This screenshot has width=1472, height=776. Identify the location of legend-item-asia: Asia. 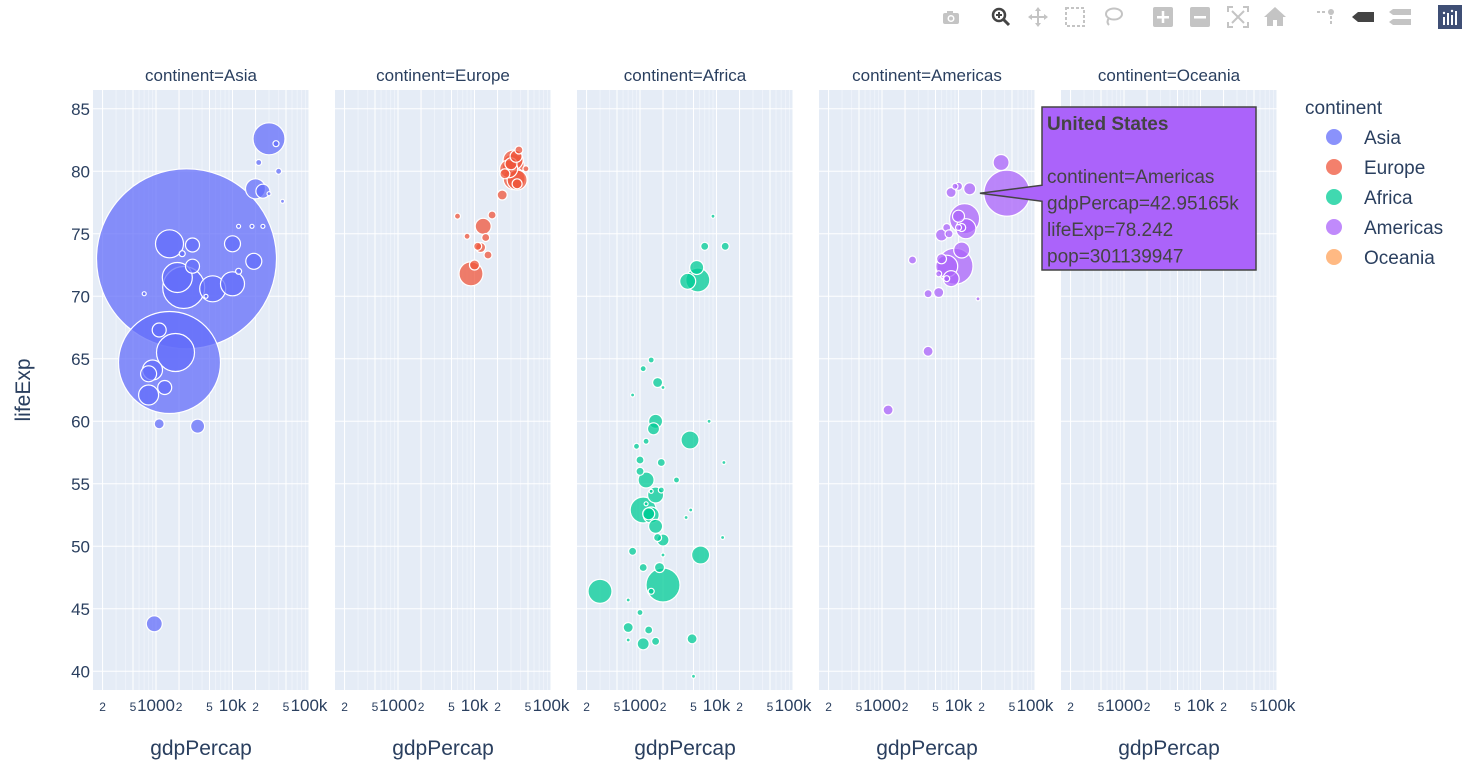
(1363, 138).